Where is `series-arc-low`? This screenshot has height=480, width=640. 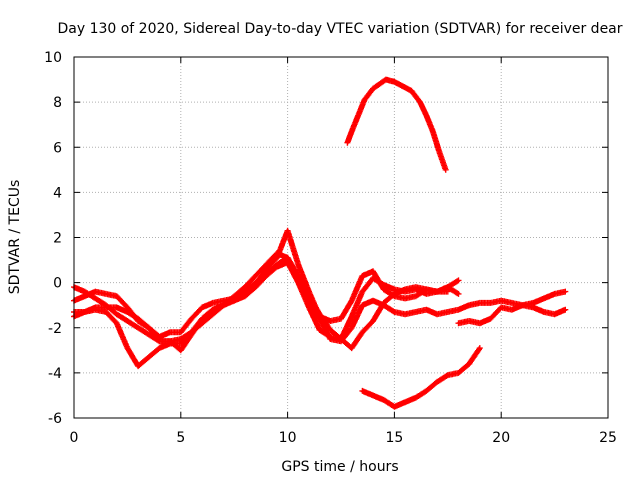
series-arc-low is located at coordinates (421, 377).